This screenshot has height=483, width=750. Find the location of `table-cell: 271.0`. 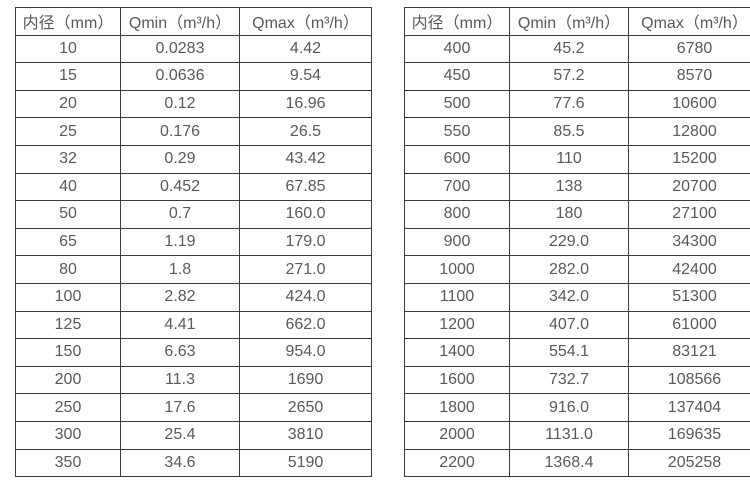

table-cell: 271.0 is located at coordinates (305, 269).